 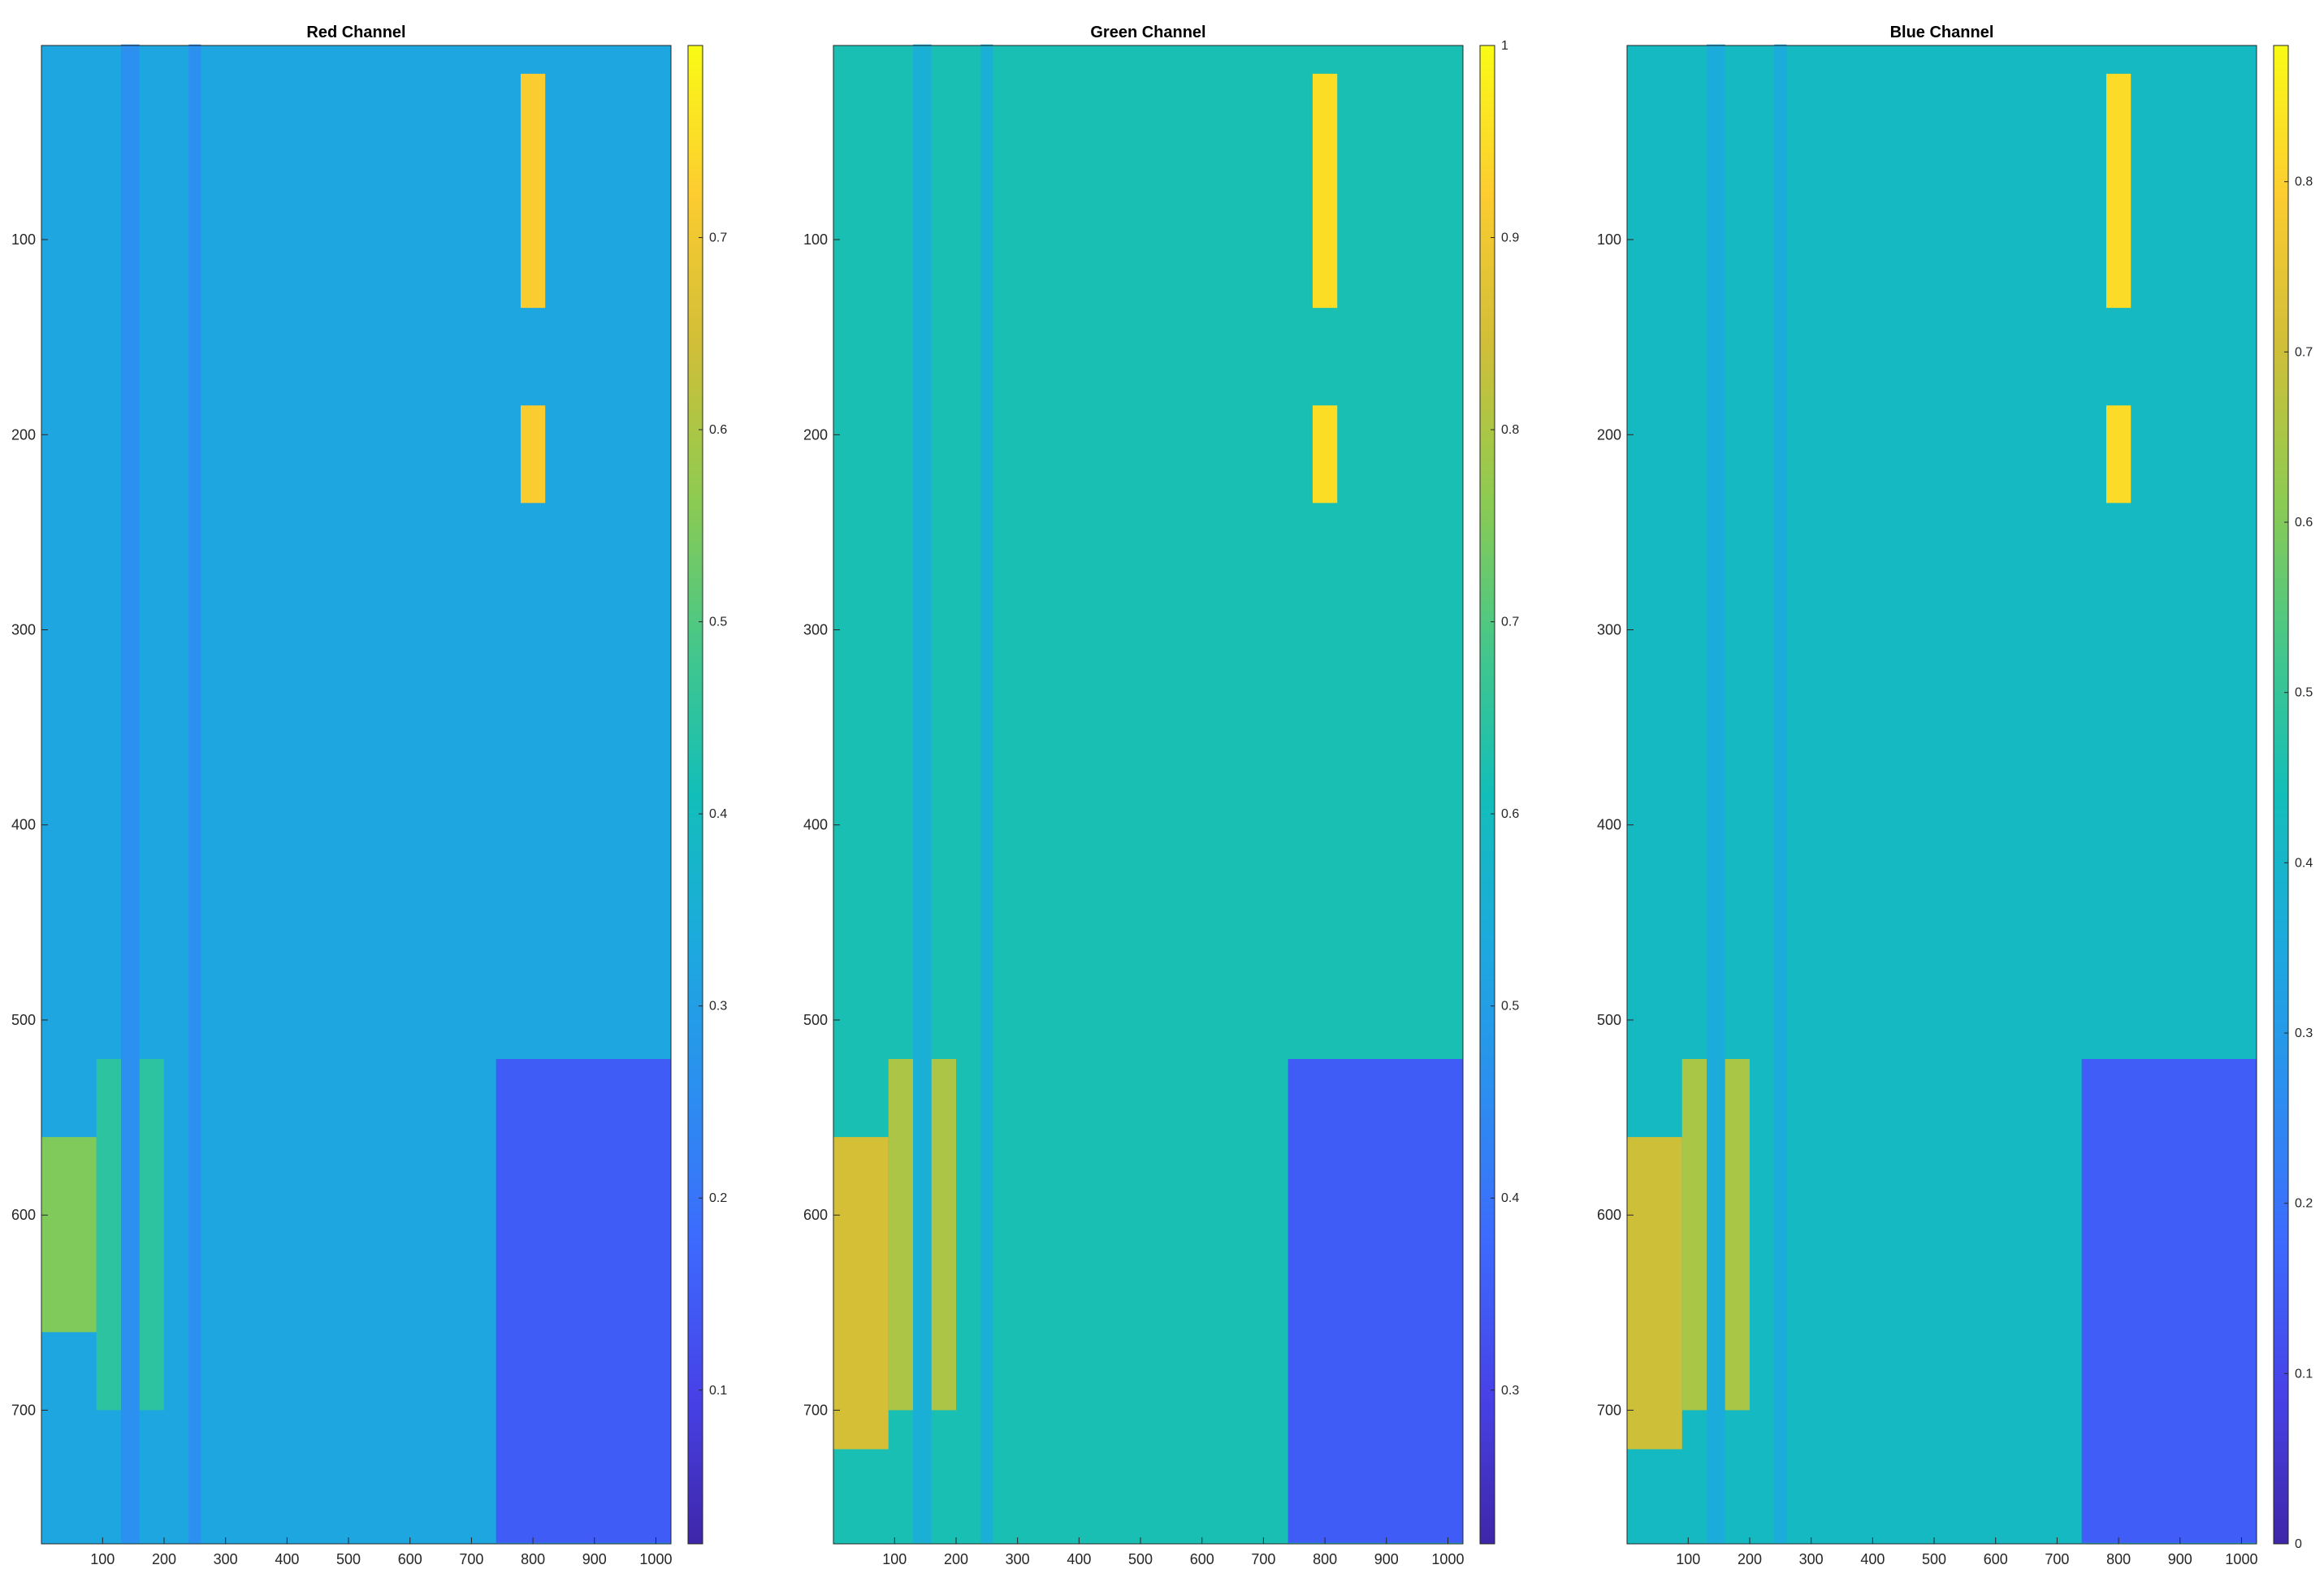 What do you see at coordinates (1510, 238) in the screenshot?
I see `colorbar-tick-label: 0.9` at bounding box center [1510, 238].